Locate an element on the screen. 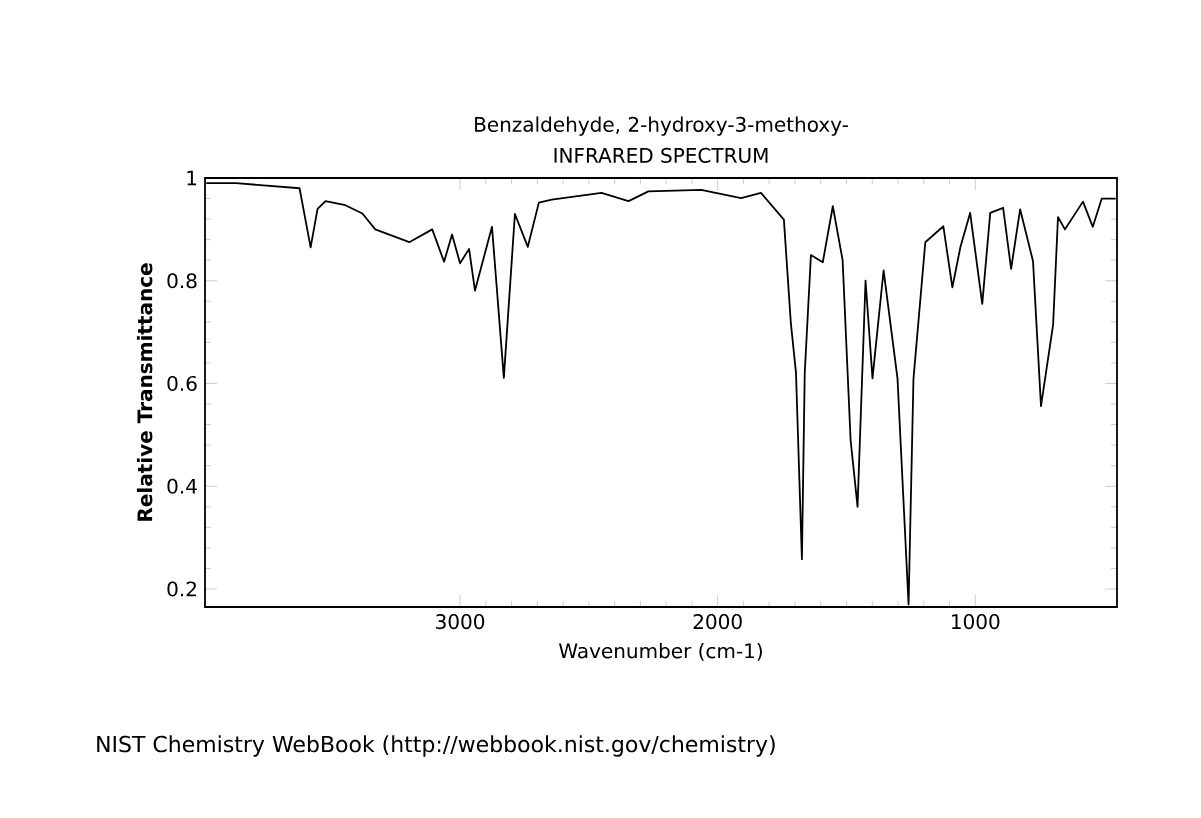 The height and width of the screenshot is (818, 1201). x-axis-title: Wavenumber (cm-1) is located at coordinates (660, 651).